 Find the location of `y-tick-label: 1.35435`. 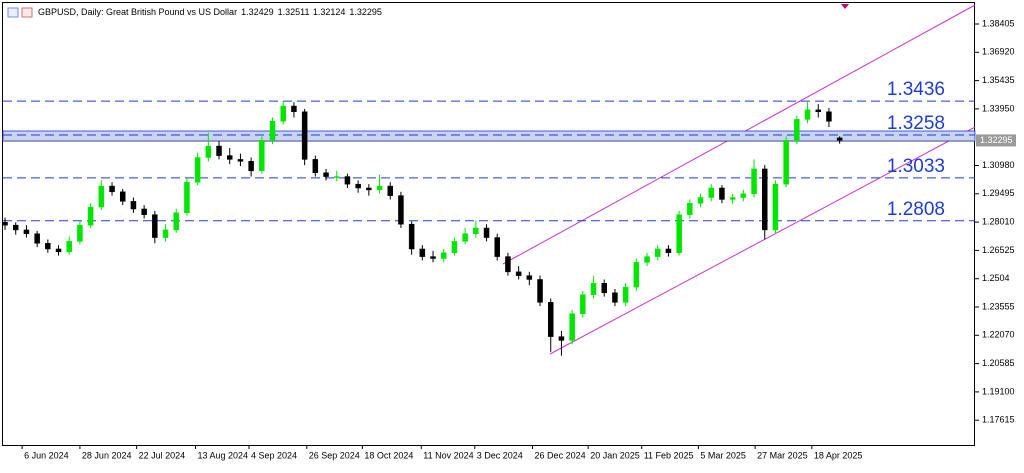

y-tick-label: 1.35435 is located at coordinates (998, 80).